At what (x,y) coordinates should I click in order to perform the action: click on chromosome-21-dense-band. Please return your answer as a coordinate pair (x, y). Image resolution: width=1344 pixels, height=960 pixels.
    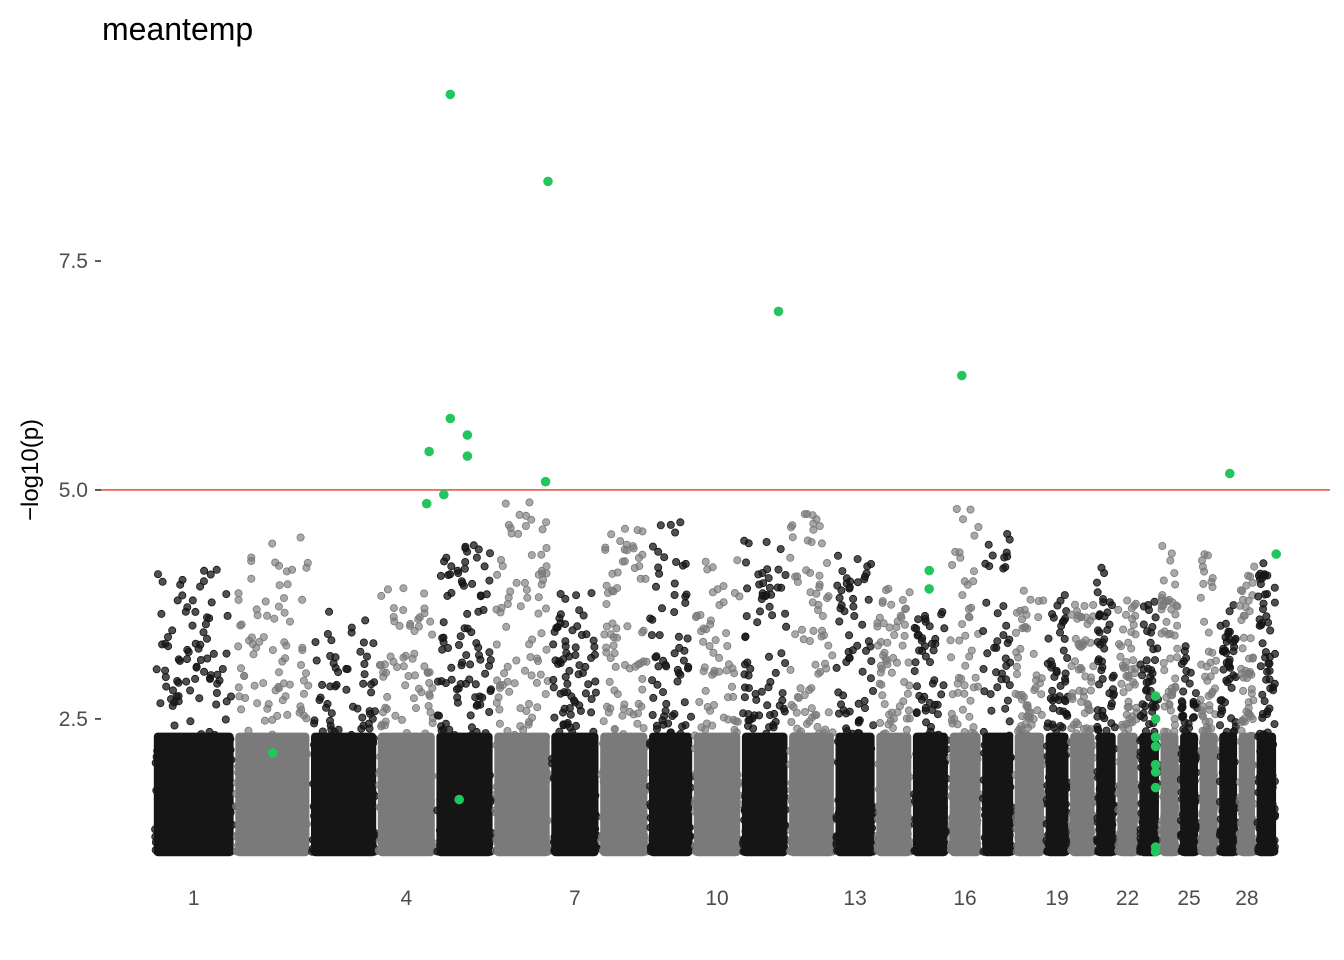
    Looking at the image, I should click on (1106, 794).